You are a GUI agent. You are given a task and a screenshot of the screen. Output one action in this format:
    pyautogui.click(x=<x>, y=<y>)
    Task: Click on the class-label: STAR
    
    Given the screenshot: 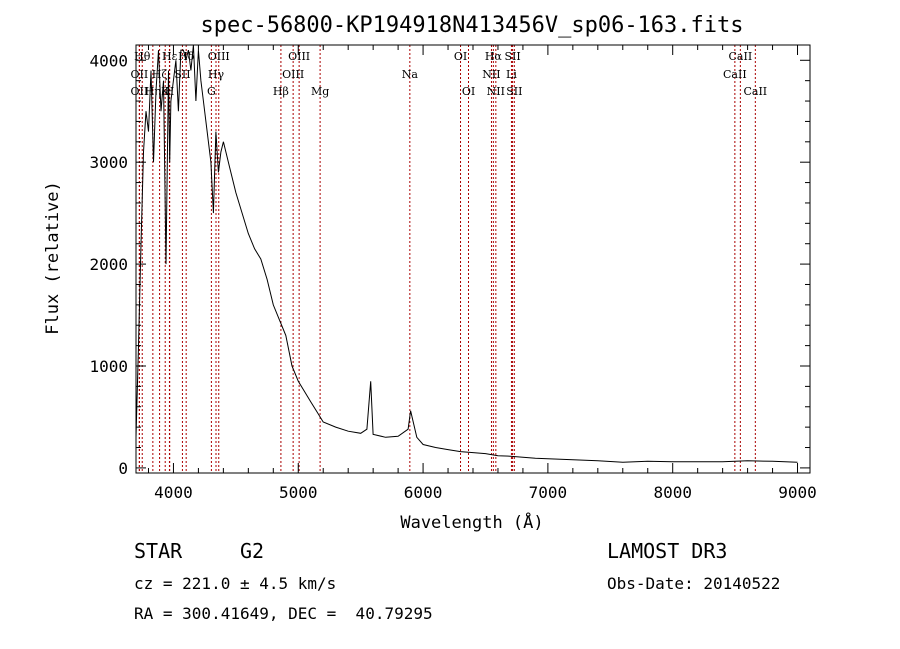 What is the action you would take?
    pyautogui.click(x=158, y=551)
    